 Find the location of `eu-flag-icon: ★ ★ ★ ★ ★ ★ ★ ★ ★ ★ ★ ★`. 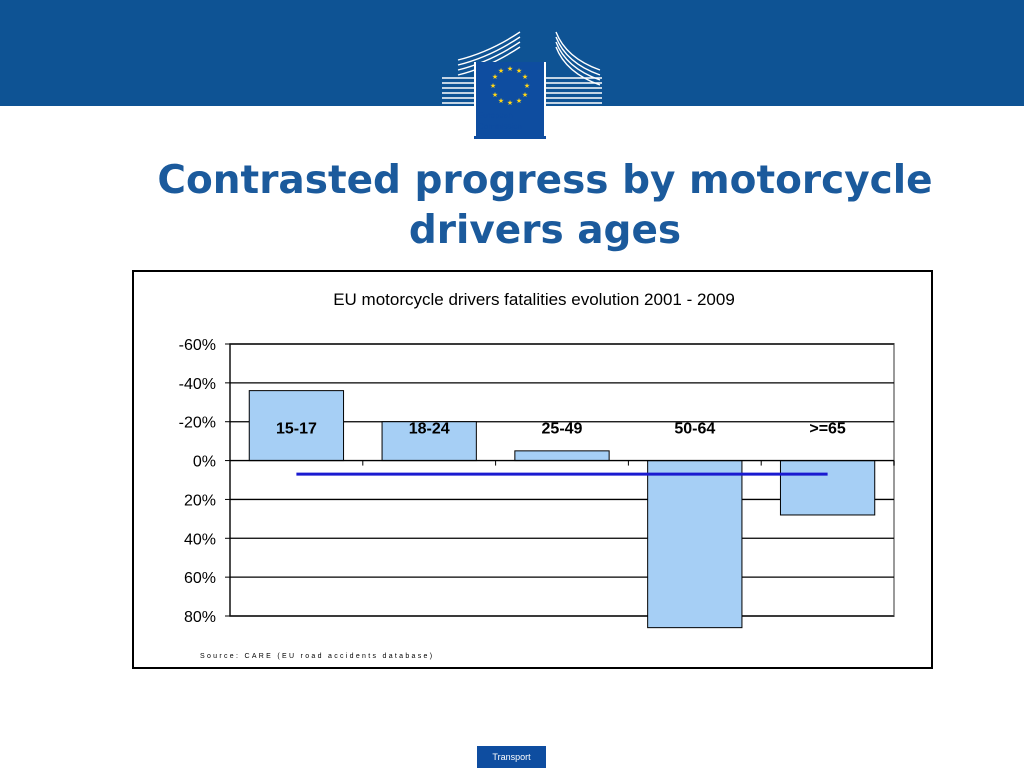

eu-flag-icon: ★ ★ ★ ★ ★ ★ ★ ★ ★ ★ ★ ★ is located at coordinates (510, 100).